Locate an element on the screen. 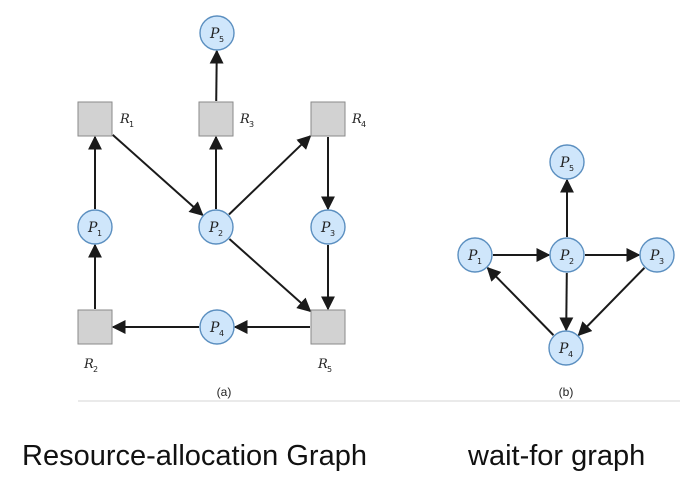 The width and height of the screenshot is (700, 484). a-edge-p2-to-r5 is located at coordinates (270, 275).